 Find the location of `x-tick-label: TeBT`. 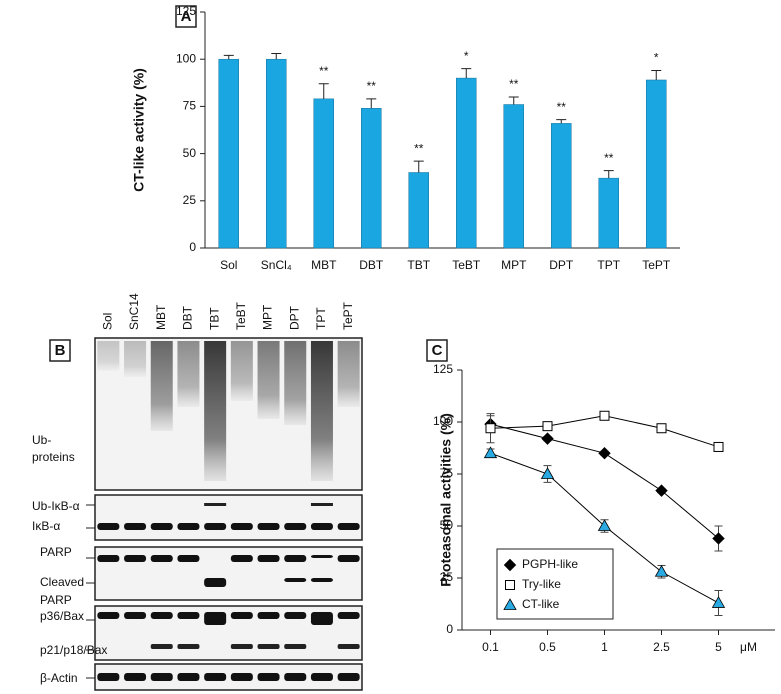

x-tick-label: TeBT is located at coordinates (466, 265).